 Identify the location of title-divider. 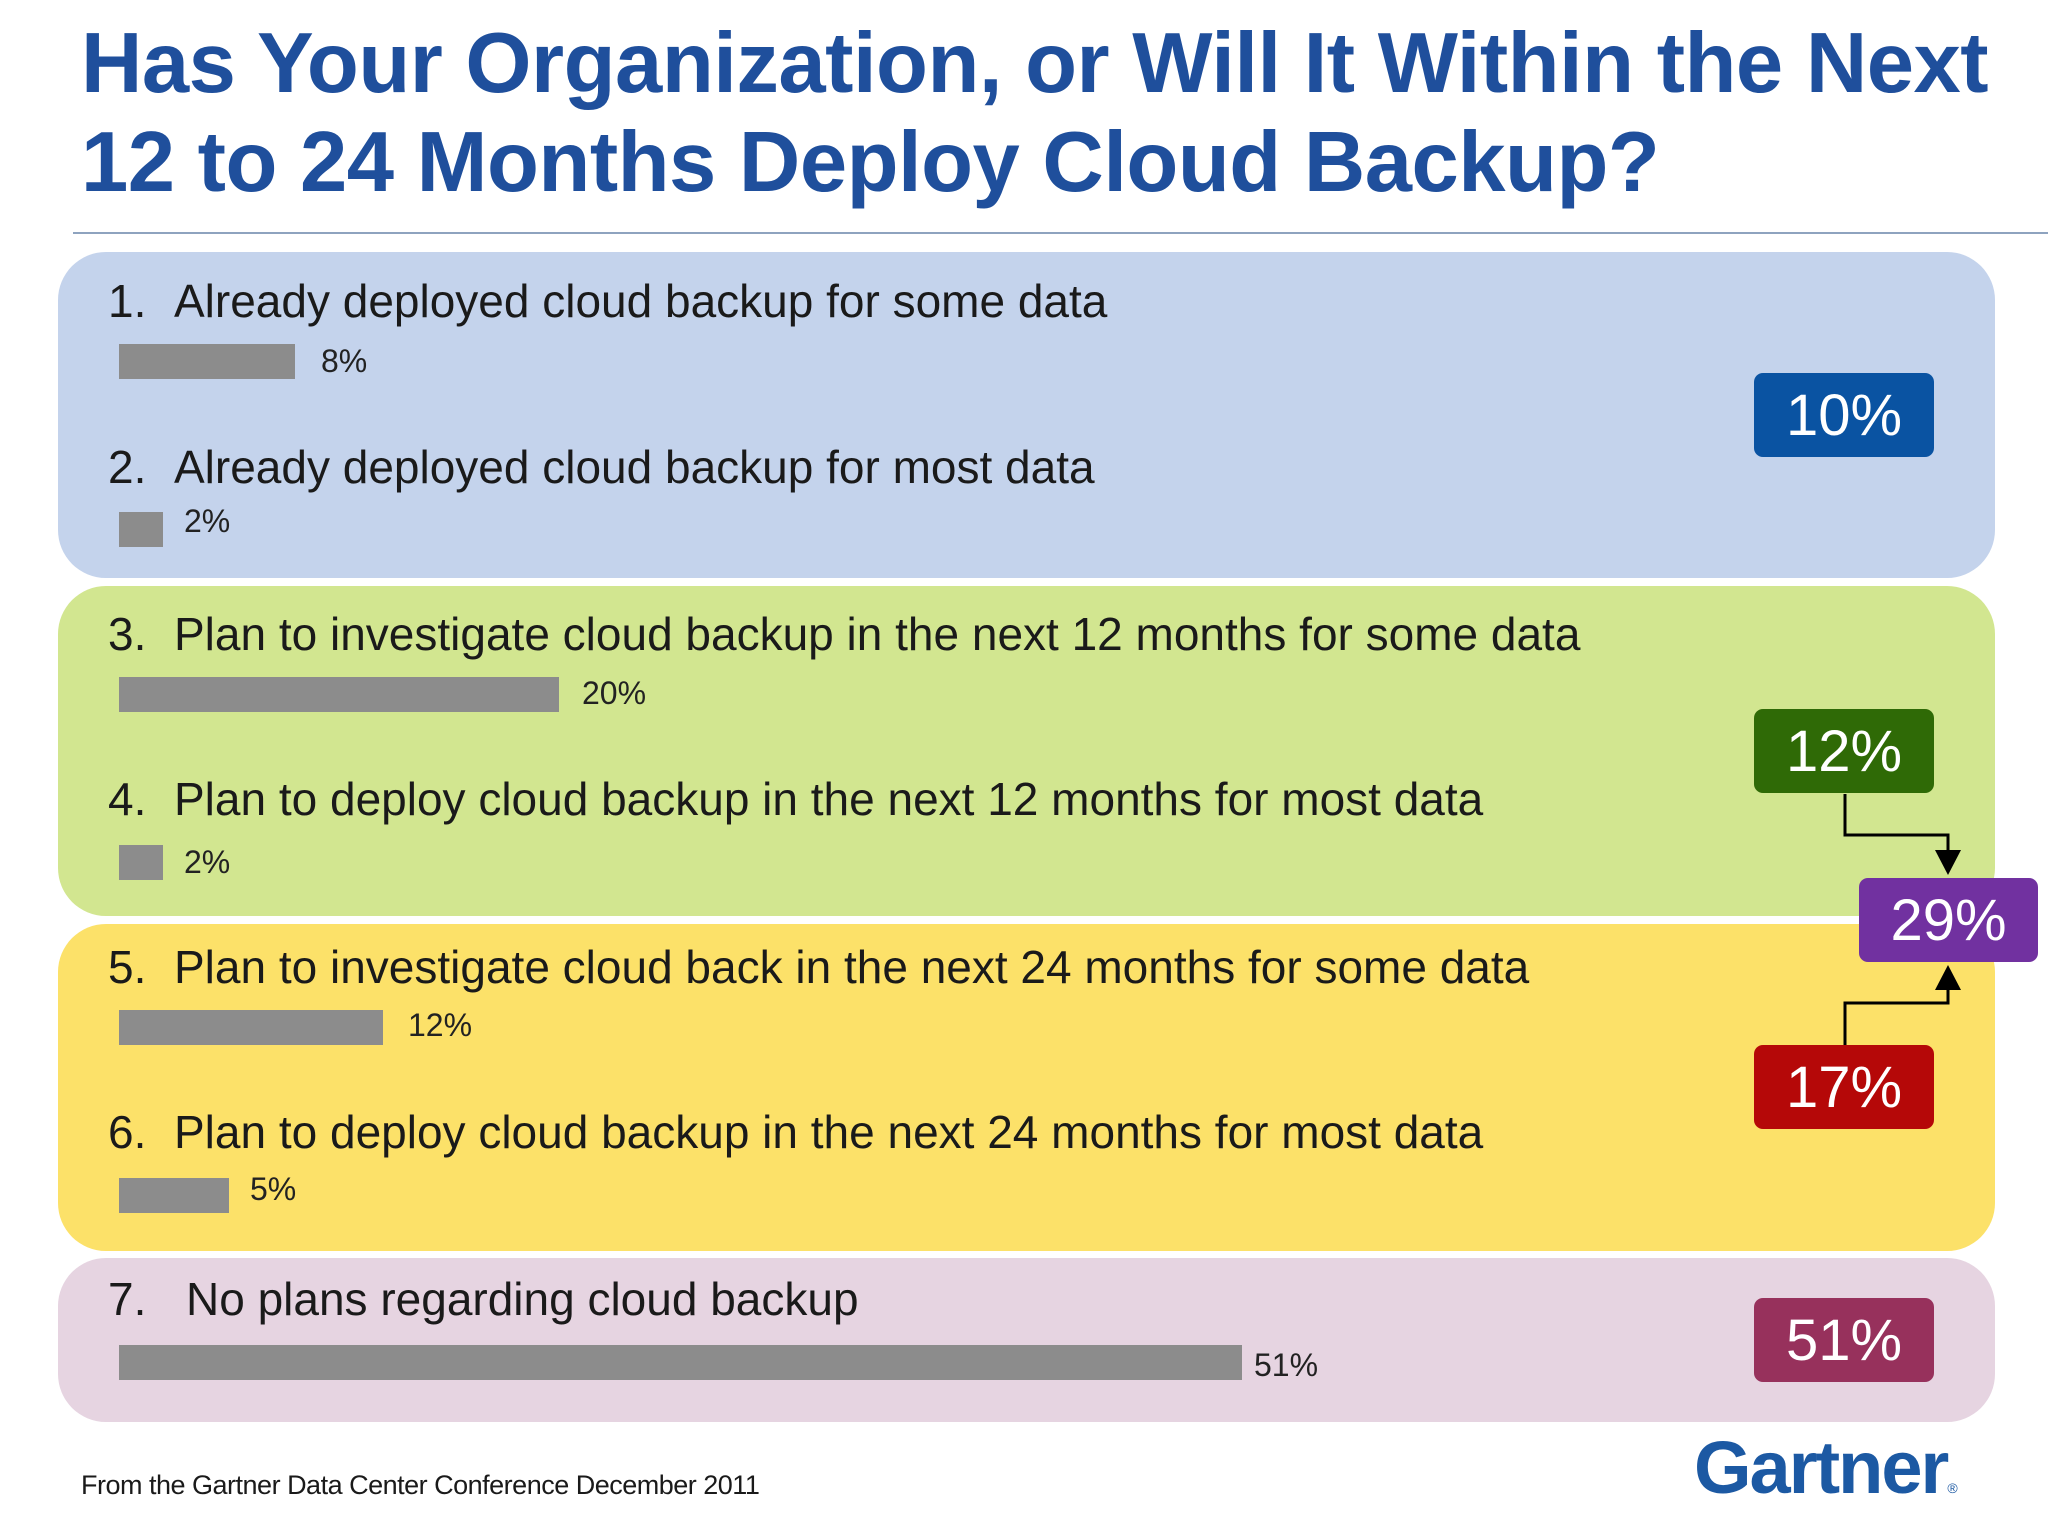
(1060, 233).